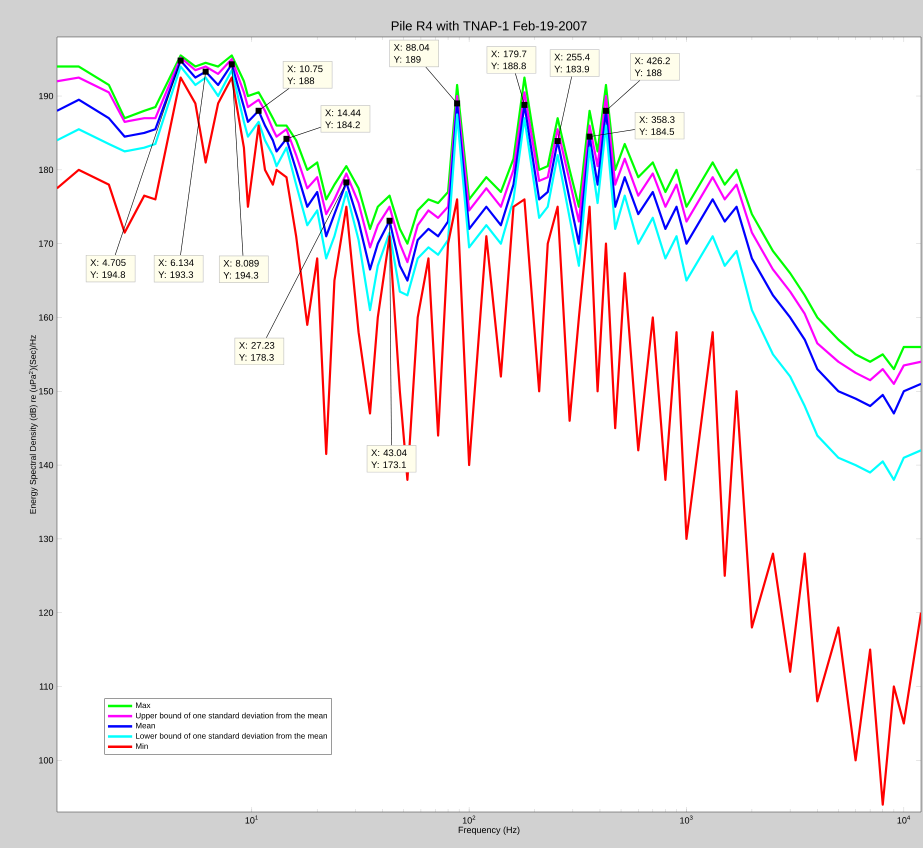 Image resolution: width=923 pixels, height=848 pixels. Describe the element at coordinates (46, 760) in the screenshot. I see `y-tick-label: 100` at that location.